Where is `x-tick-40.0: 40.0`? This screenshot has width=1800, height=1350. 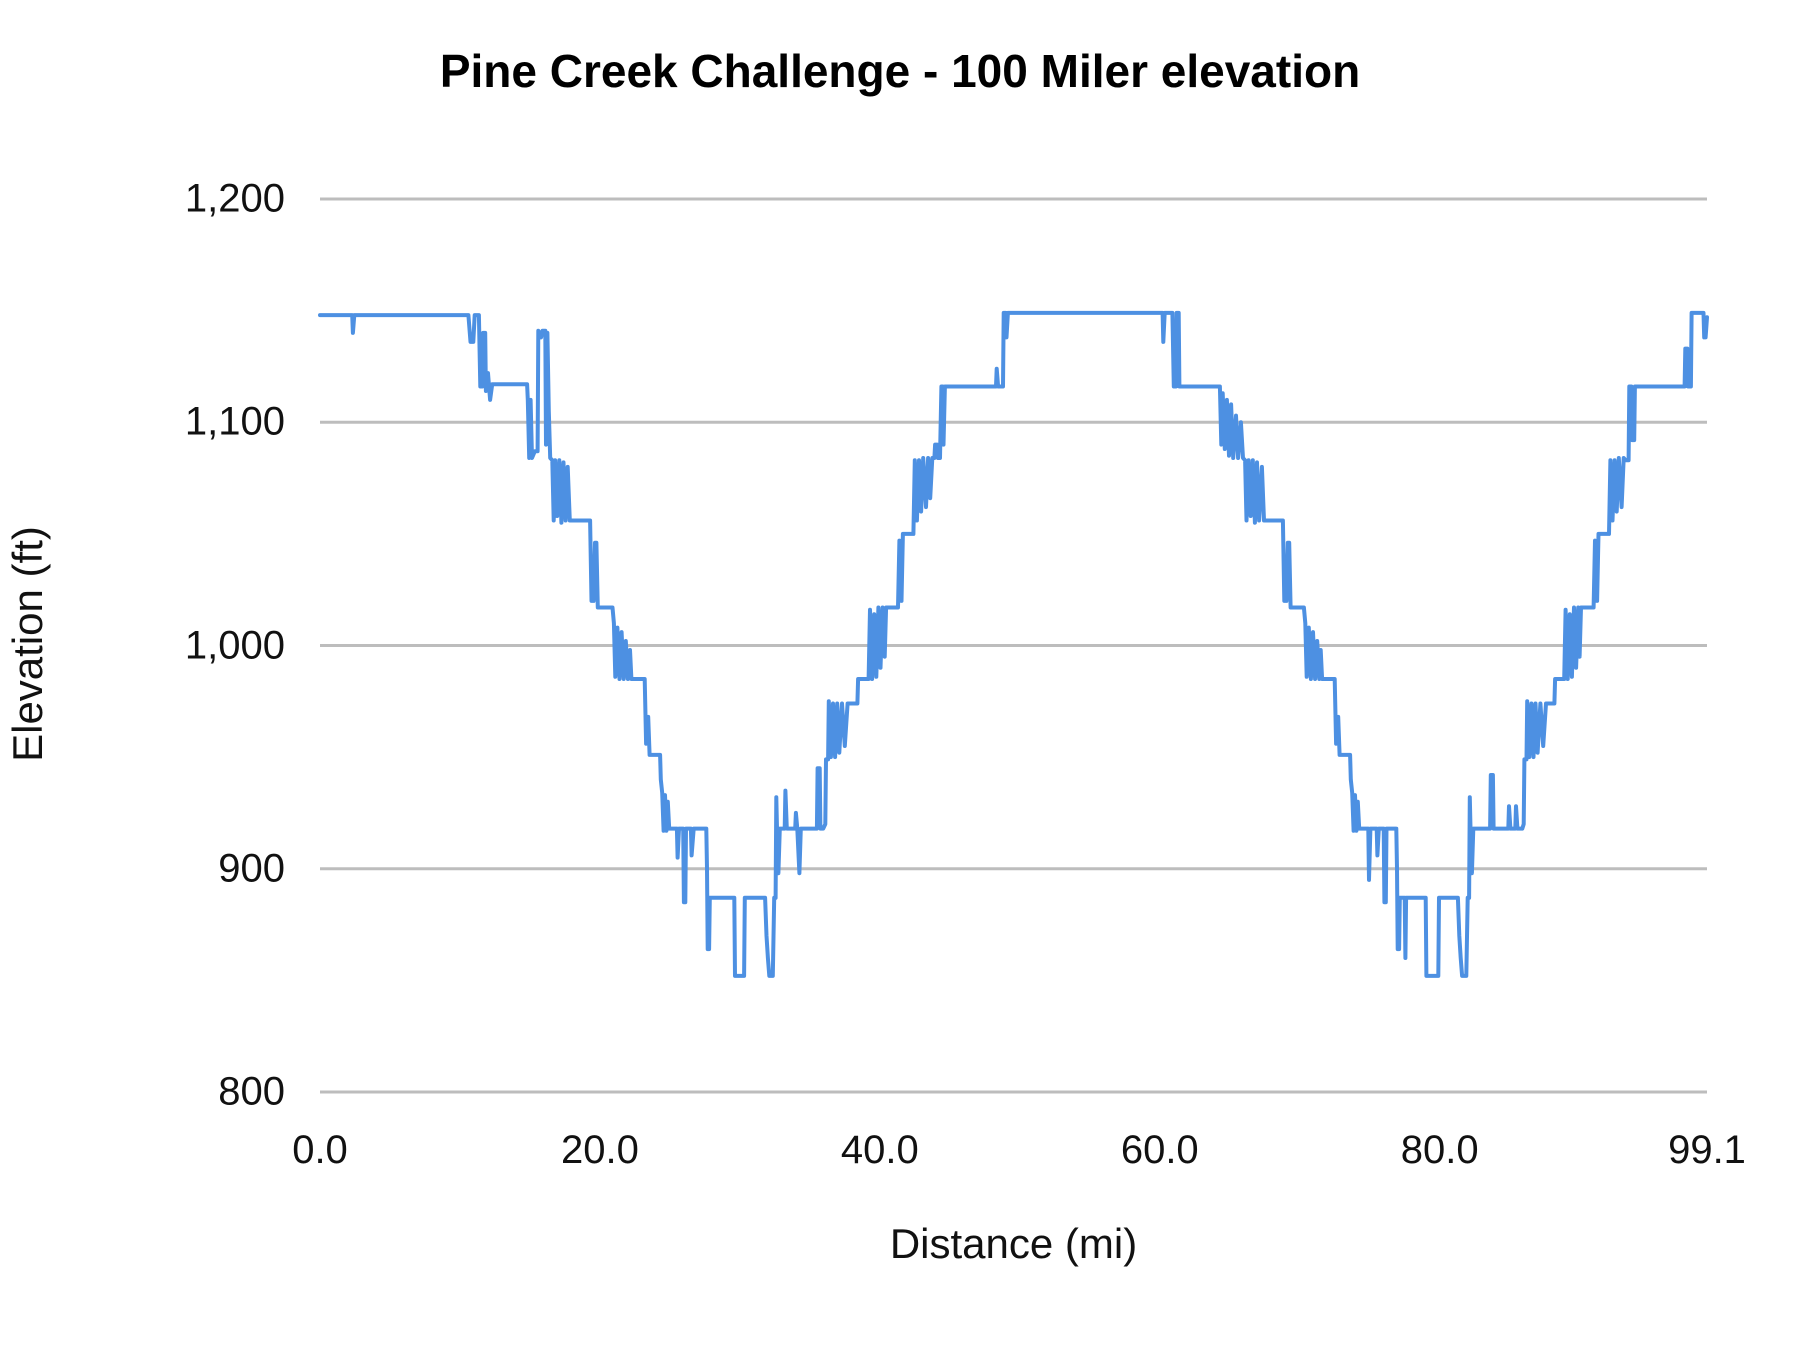
x-tick-40.0: 40.0 is located at coordinates (879, 1150).